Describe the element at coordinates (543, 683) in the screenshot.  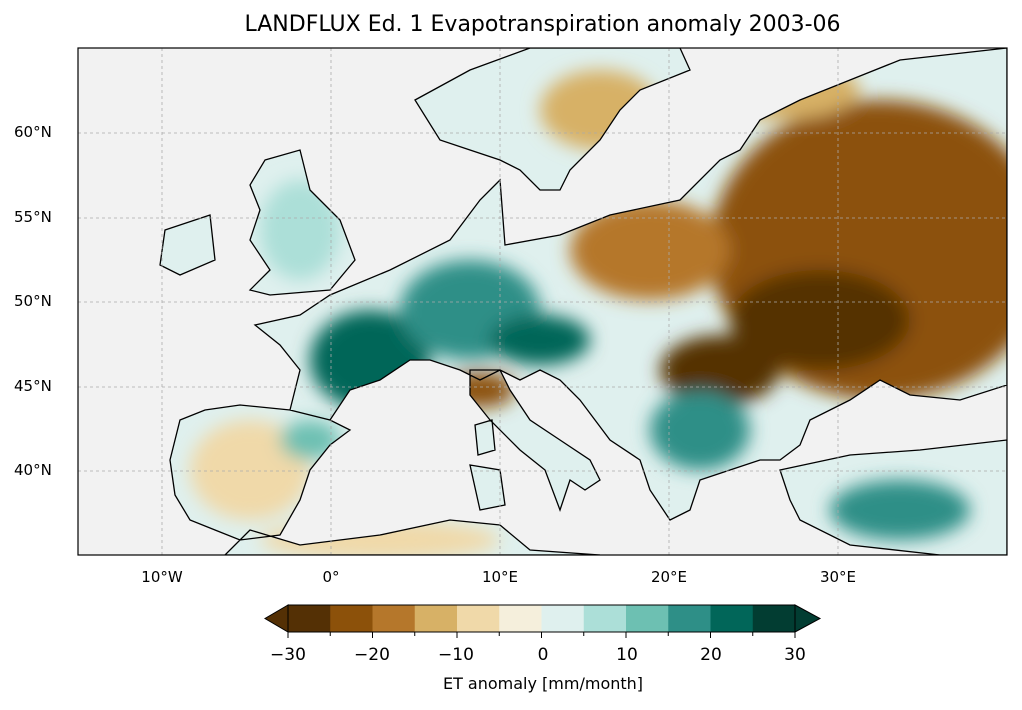
I see `colorbar-label: ET anomaly [mm/month]` at that location.